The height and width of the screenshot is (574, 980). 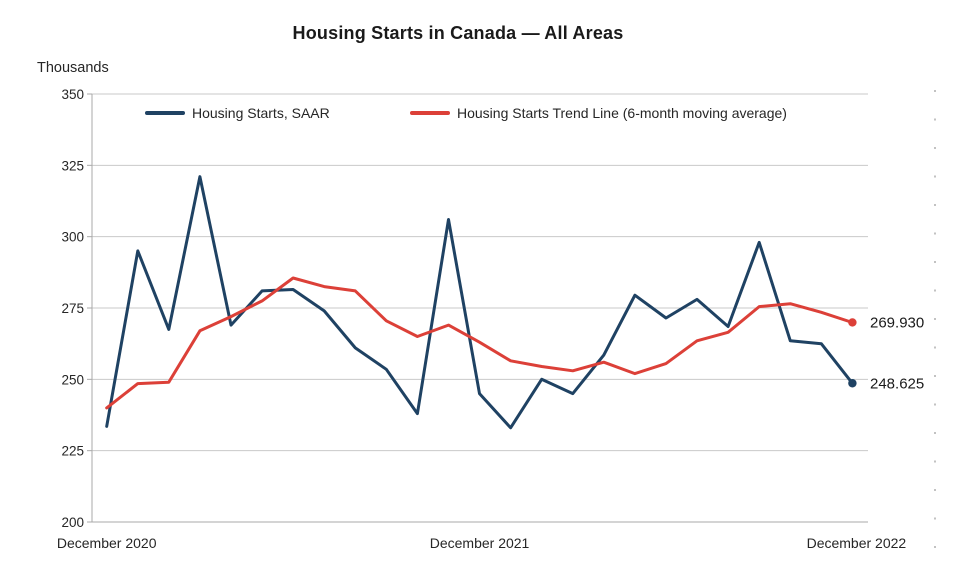 I want to click on legend-item-saar: Housing Starts, SAAR, so click(x=237, y=113).